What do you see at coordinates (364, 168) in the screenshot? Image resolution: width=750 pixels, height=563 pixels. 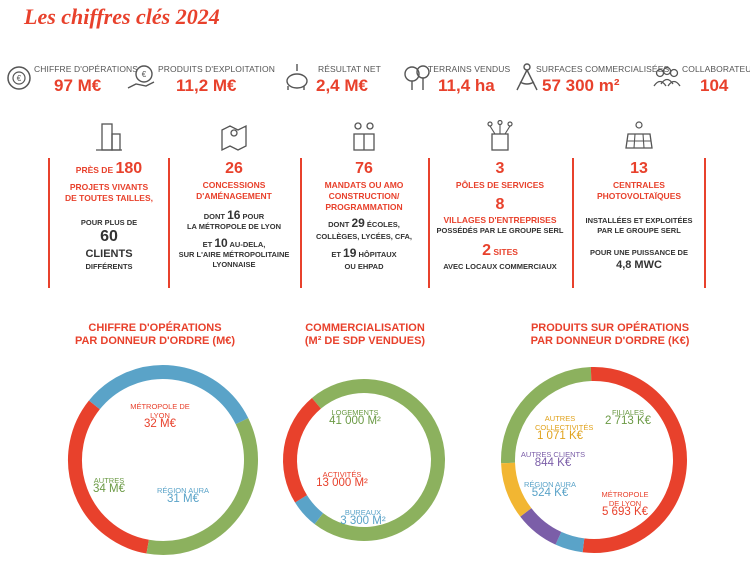 I see `mandats-number: 76` at bounding box center [364, 168].